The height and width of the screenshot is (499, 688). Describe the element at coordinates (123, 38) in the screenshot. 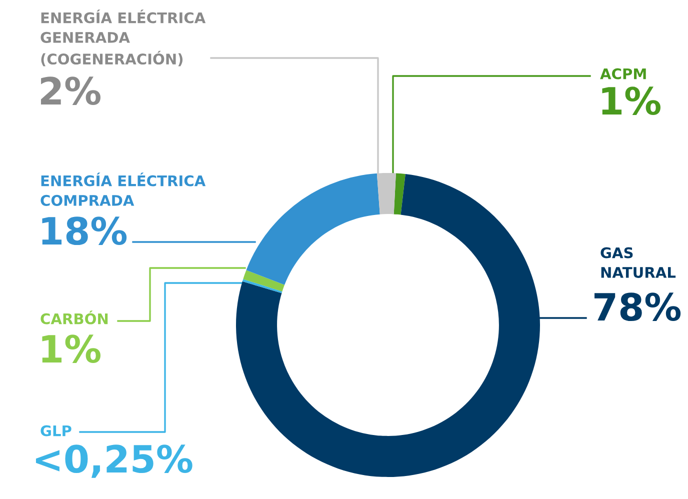

I see `slice-label: ENERGÍA ELÉCTRICA GENERADA (COGENERACIÓN)` at that location.